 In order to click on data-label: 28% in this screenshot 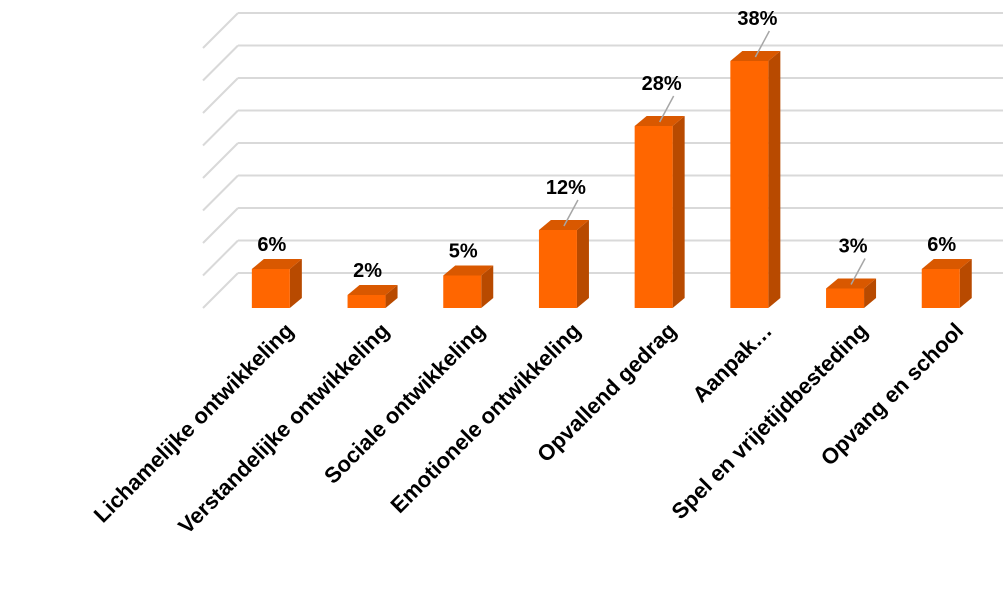, I will do `click(662, 84)`.